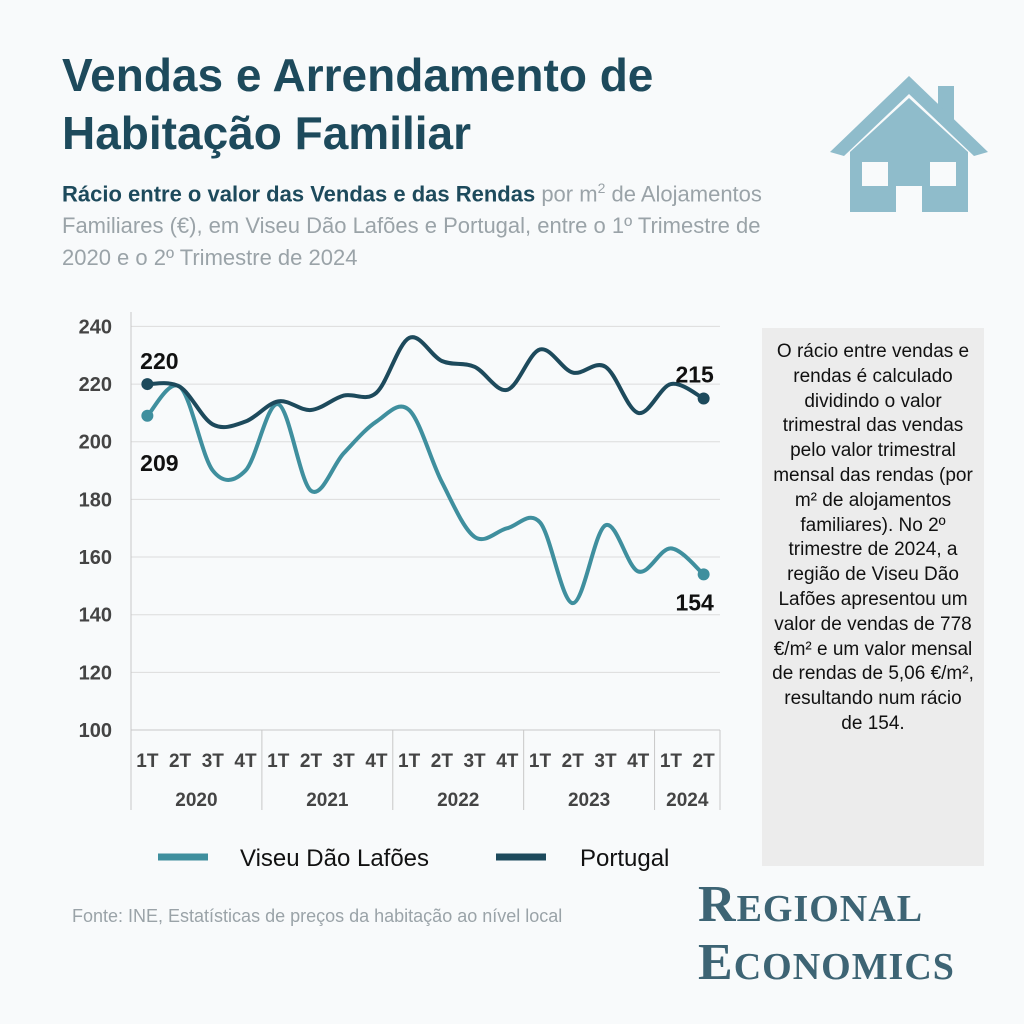 The image size is (1024, 1024). I want to click on subtitle-unit: por m, so click(566, 194).